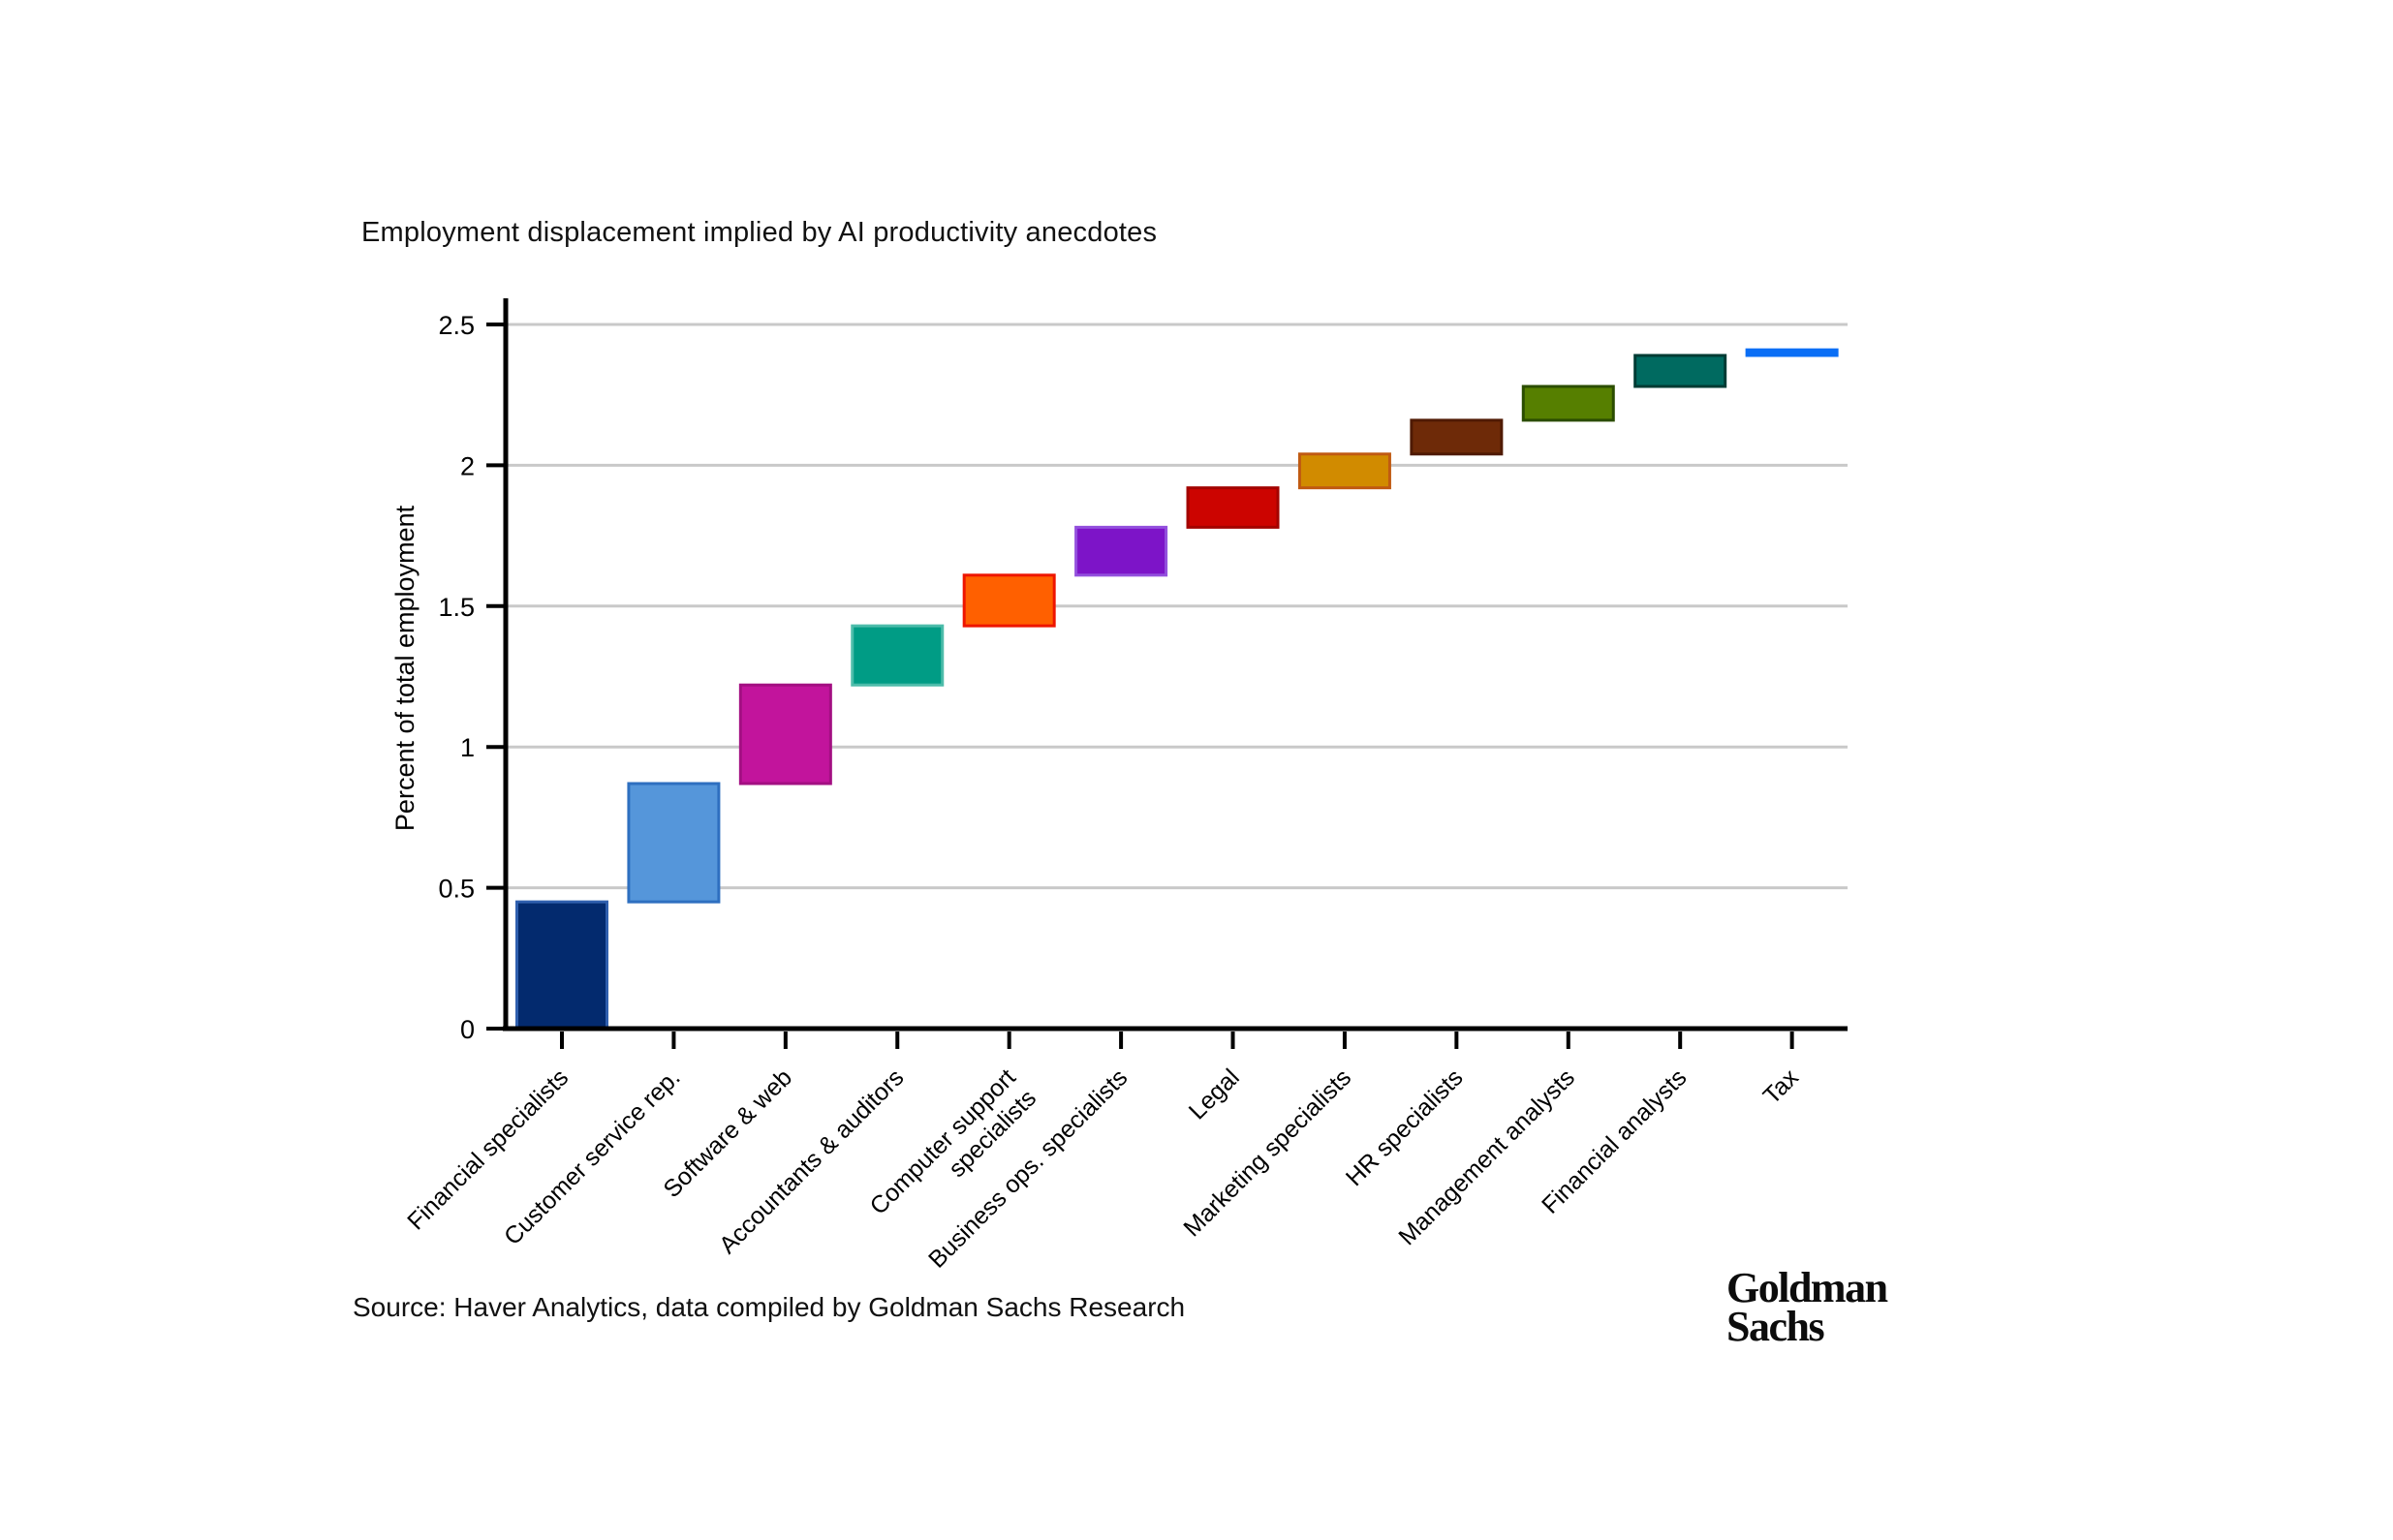 The width and height of the screenshot is (2393, 1540). Describe the element at coordinates (1568, 404) in the screenshot. I see `bar-management-analysts` at that location.